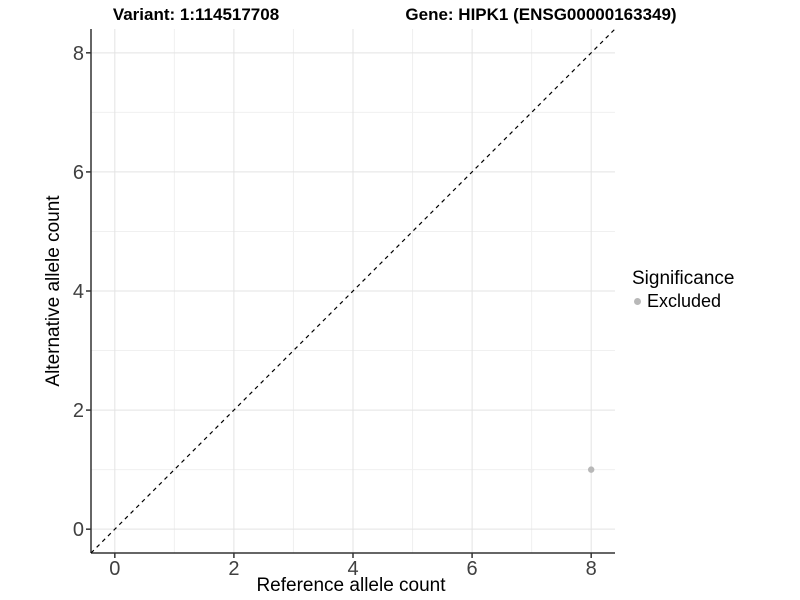  I want to click on x-tick-label: 6, so click(472, 569).